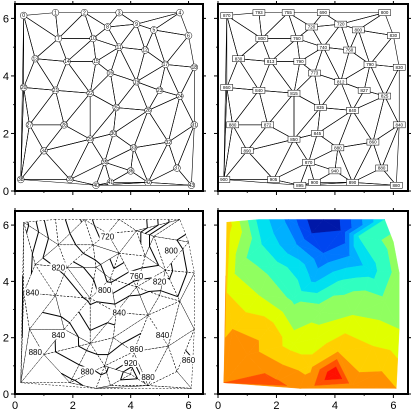 The width and height of the screenshot is (413, 411). Describe the element at coordinates (67, 62) in the screenshot. I see `node-number: 14` at that location.